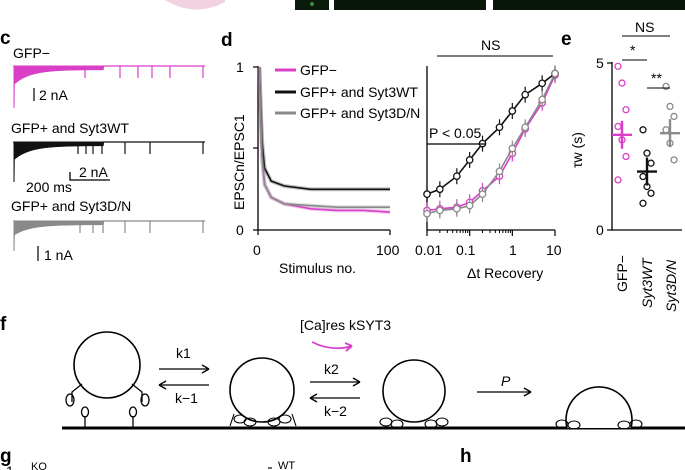 This screenshot has height=470, width=685. Describe the element at coordinates (227, 40) in the screenshot. I see `panel-label-d: d` at that location.